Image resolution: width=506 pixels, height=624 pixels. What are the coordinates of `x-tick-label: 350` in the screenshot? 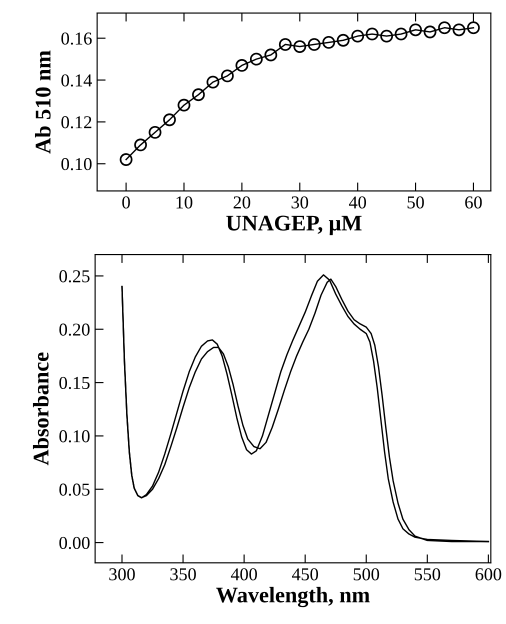 It's located at (183, 574).